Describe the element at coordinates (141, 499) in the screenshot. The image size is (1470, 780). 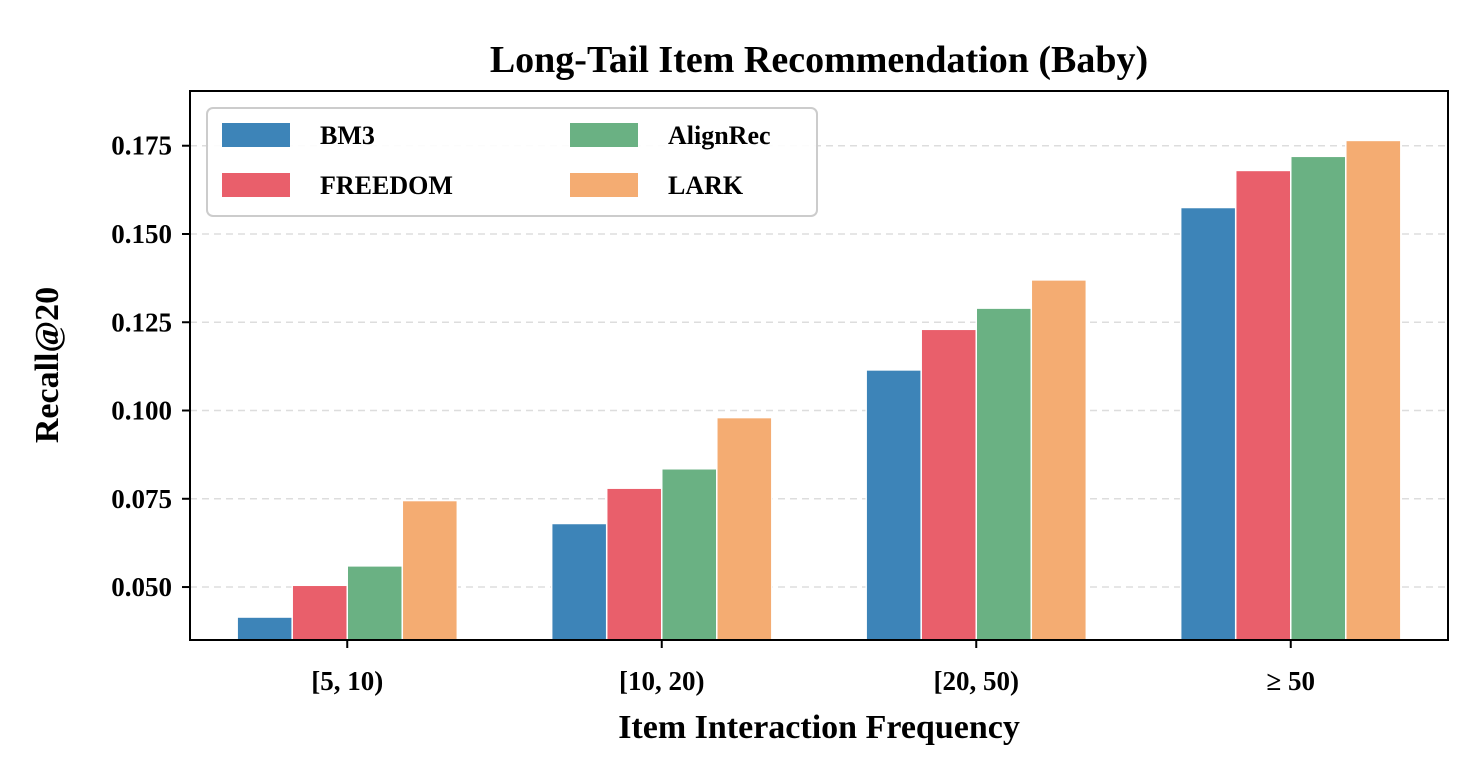
I see `y-tick-label: 0.075` at that location.